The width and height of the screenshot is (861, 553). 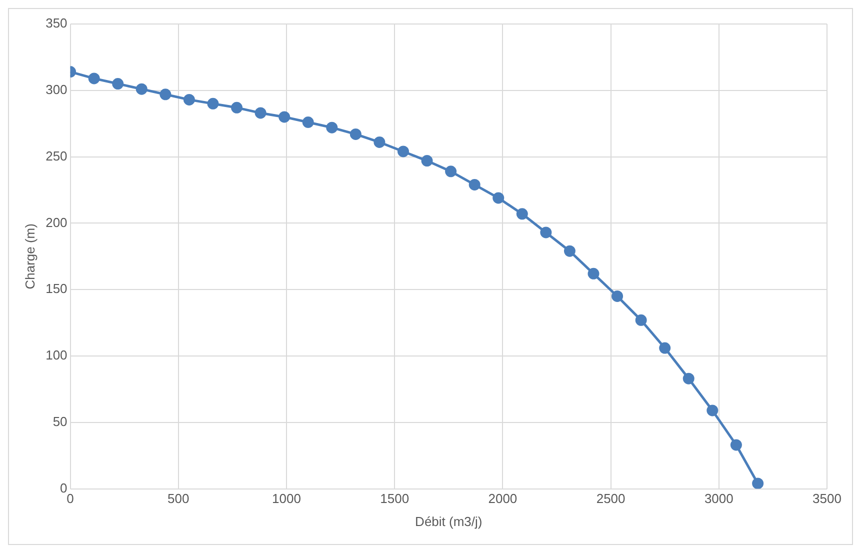 What do you see at coordinates (57, 156) in the screenshot?
I see `y-tick-label: 250` at bounding box center [57, 156].